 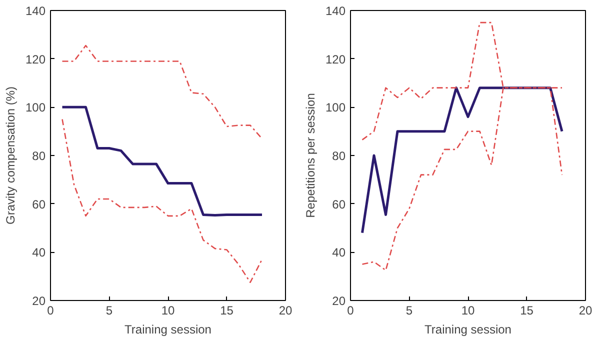 I want to click on y-axis-title: Repetitions per session, so click(x=310, y=155).